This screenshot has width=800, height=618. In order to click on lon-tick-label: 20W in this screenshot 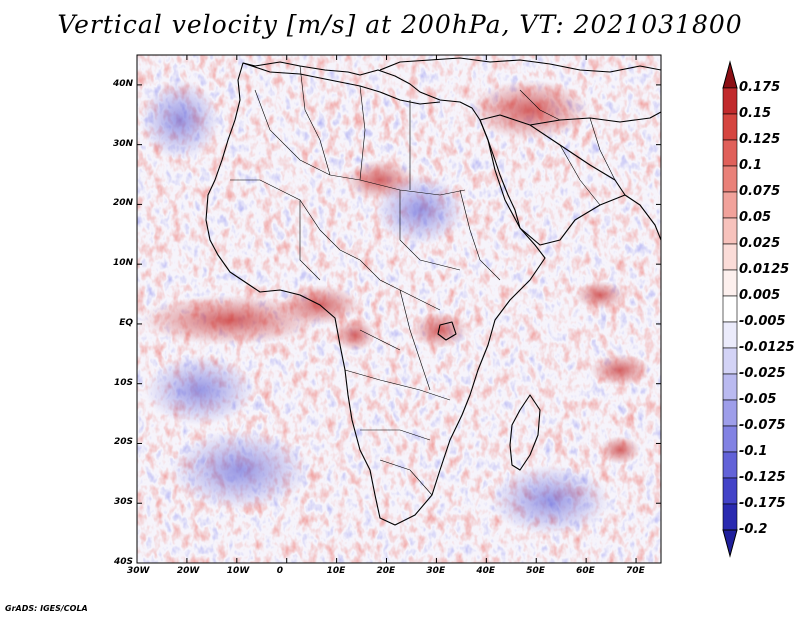, I will do `click(188, 571)`.